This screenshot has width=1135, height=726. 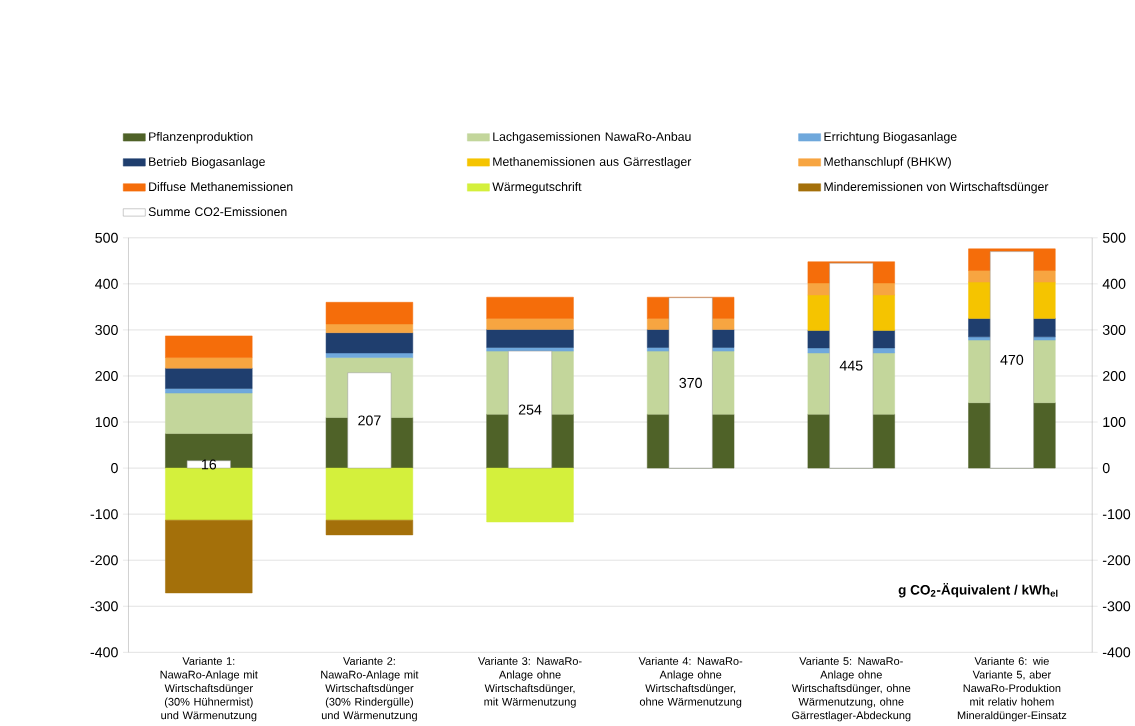 I want to click on y-tick-label: 500, so click(x=106, y=237).